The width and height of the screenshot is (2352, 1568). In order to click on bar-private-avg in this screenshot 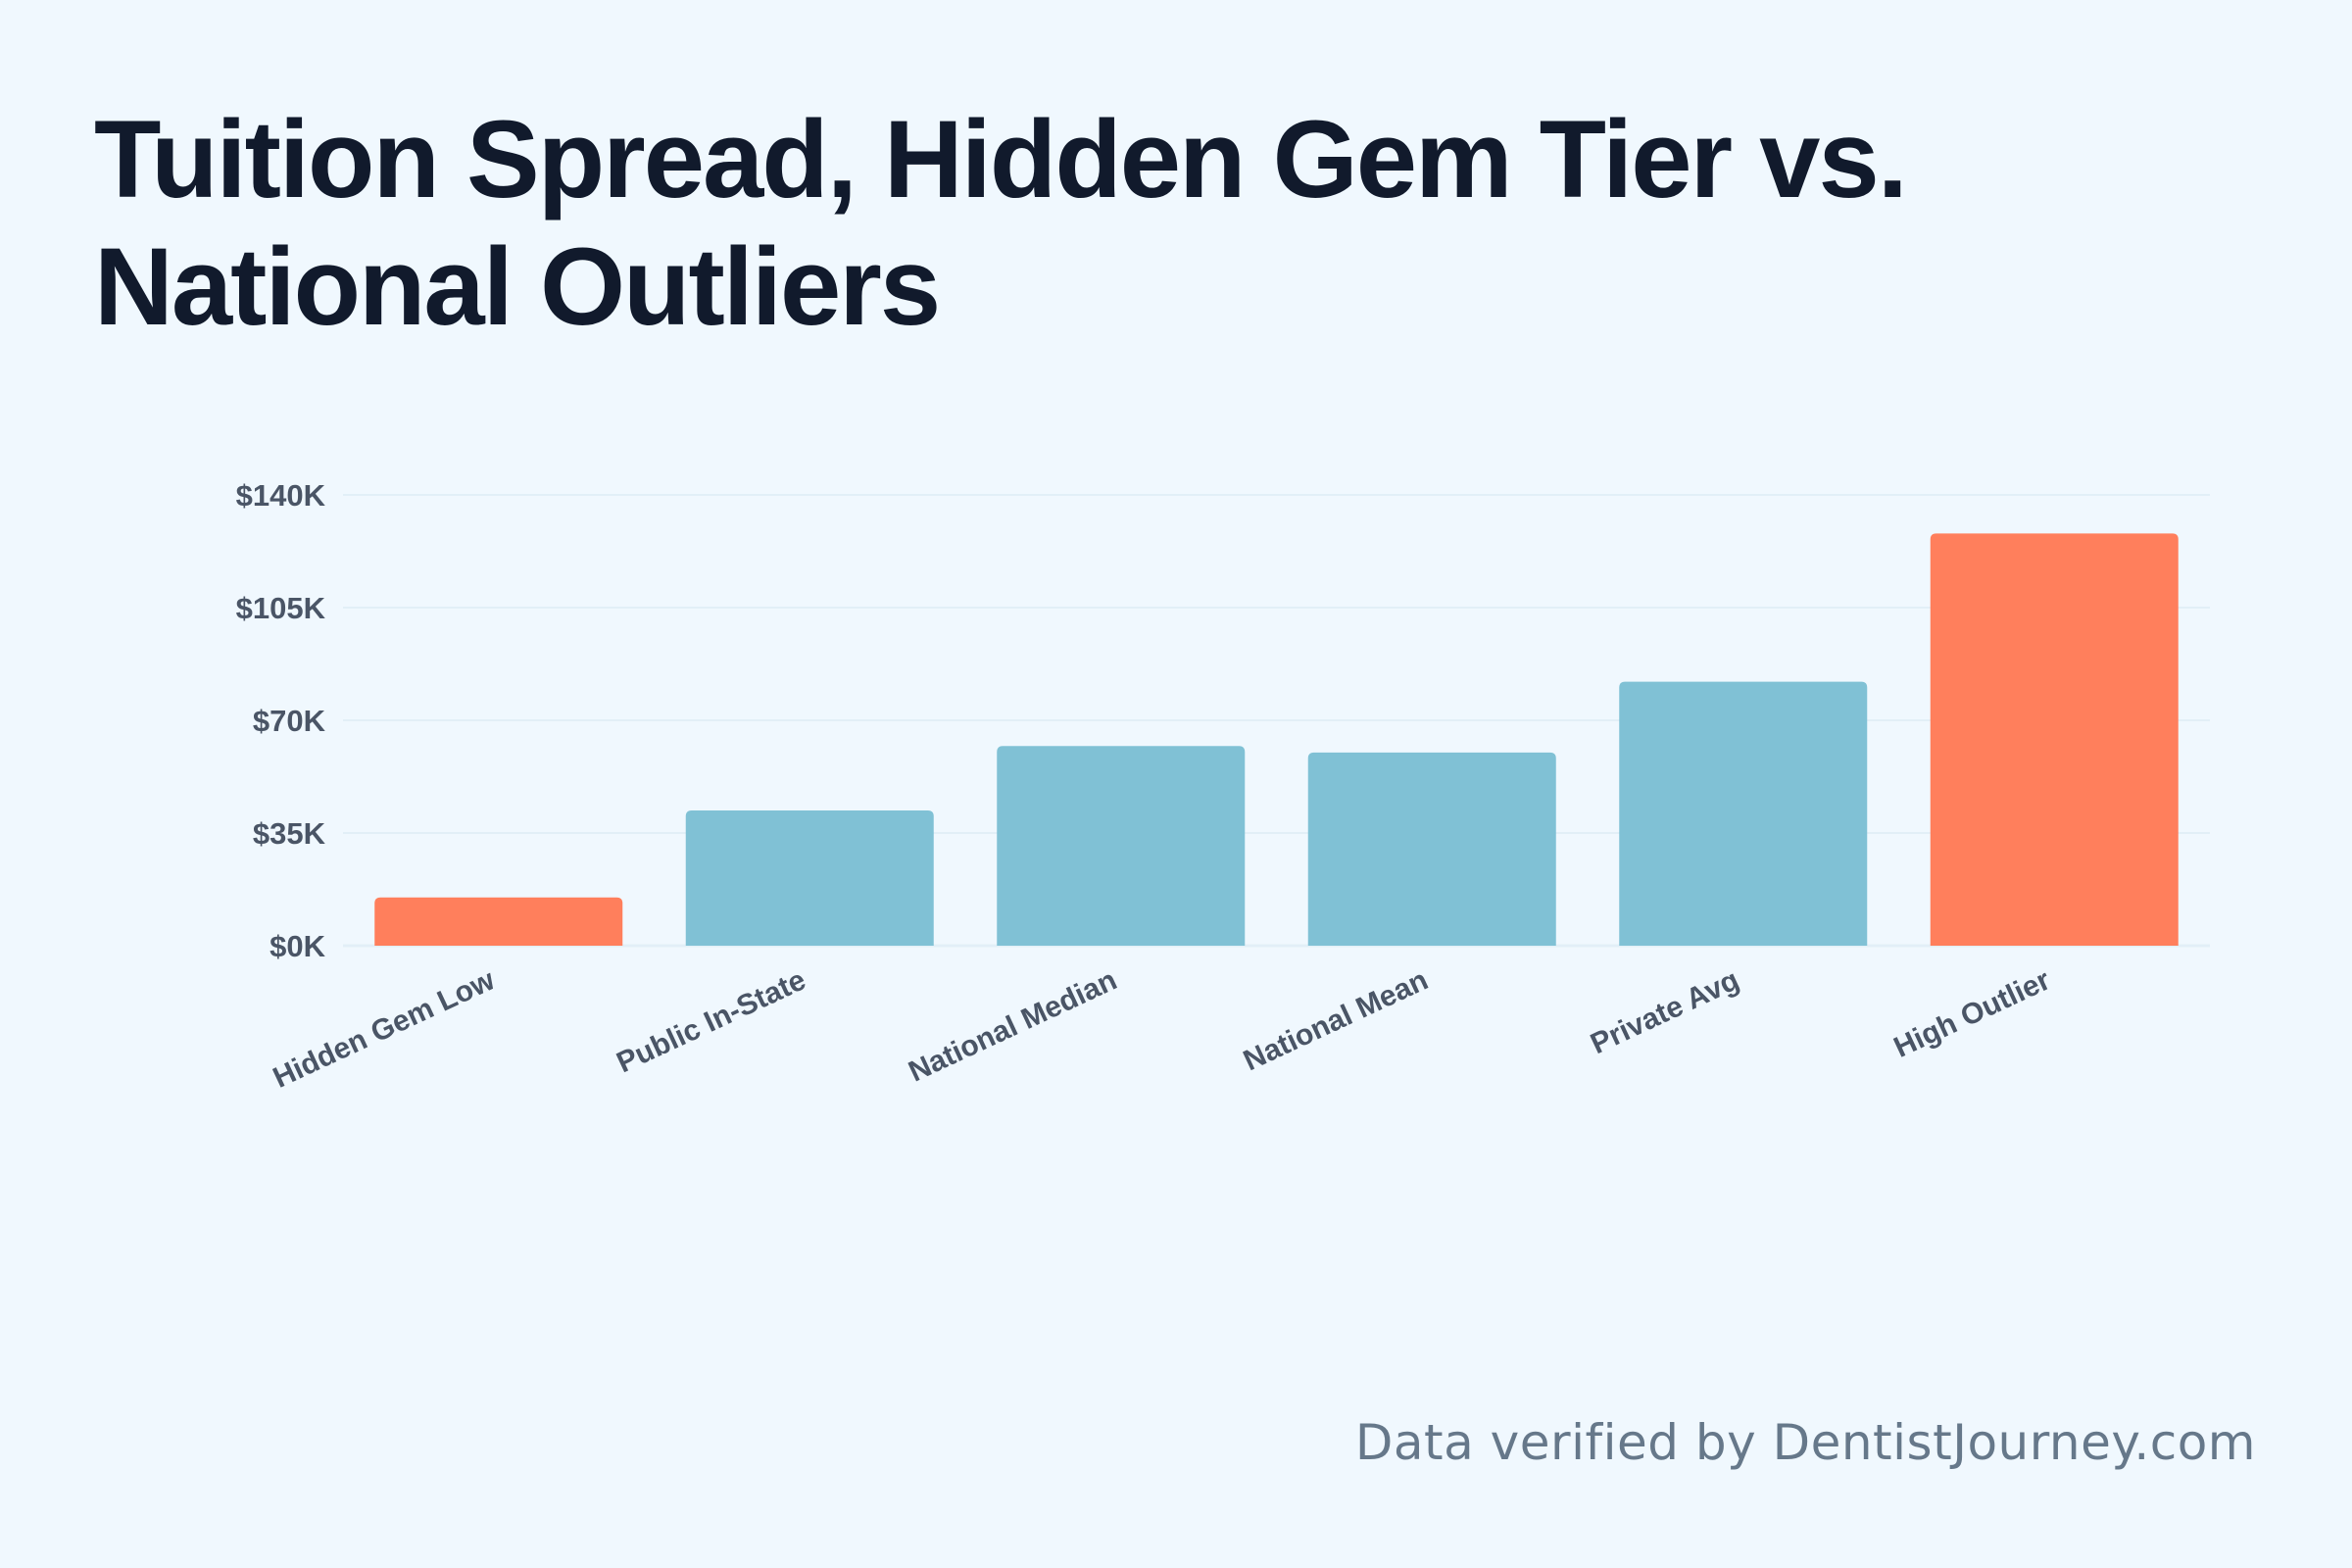, I will do `click(1743, 813)`.